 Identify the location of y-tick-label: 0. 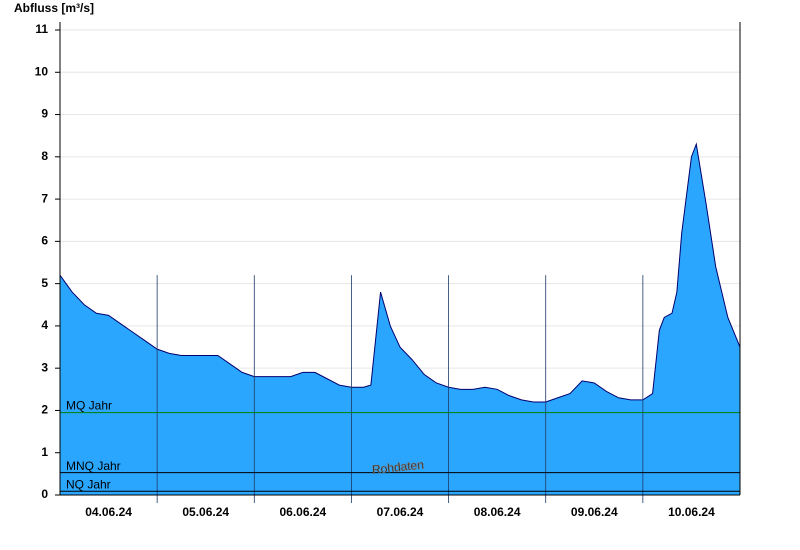
(44, 494).